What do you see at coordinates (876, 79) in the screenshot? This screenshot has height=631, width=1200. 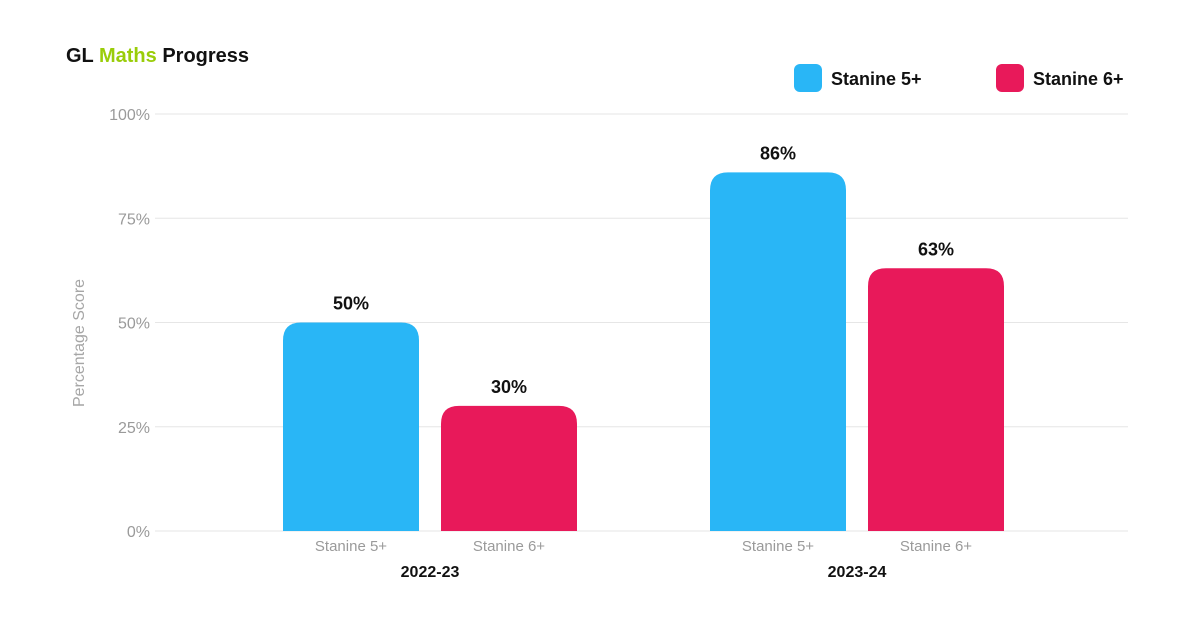 I see `legend-label: Stanine 5+` at bounding box center [876, 79].